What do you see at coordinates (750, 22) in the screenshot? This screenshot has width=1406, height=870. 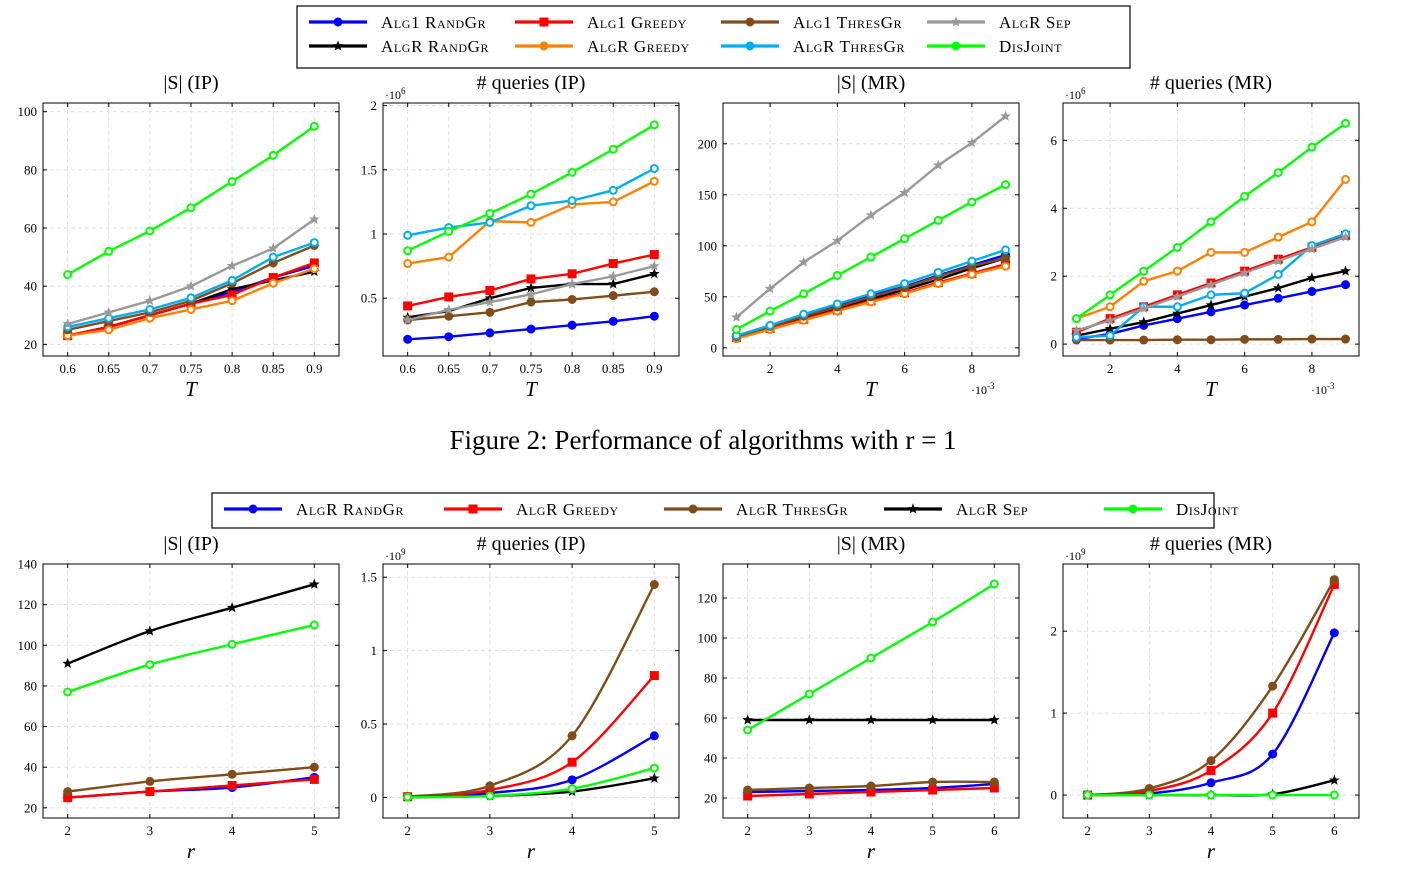 I see `legend-marker-alg1-thresgr` at bounding box center [750, 22].